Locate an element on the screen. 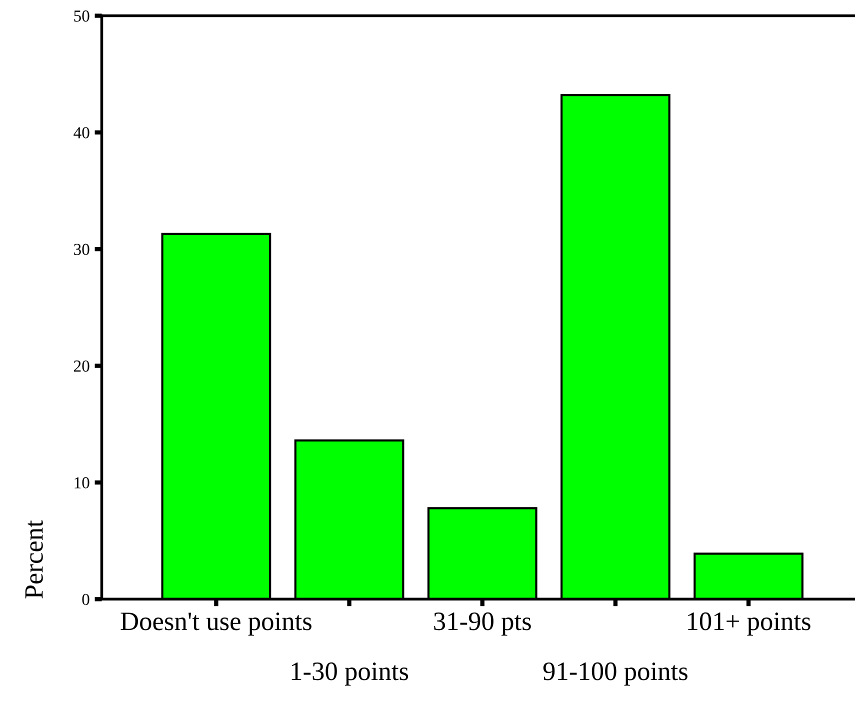 The height and width of the screenshot is (715, 855). y-tick-label: 0 is located at coordinates (86, 600).